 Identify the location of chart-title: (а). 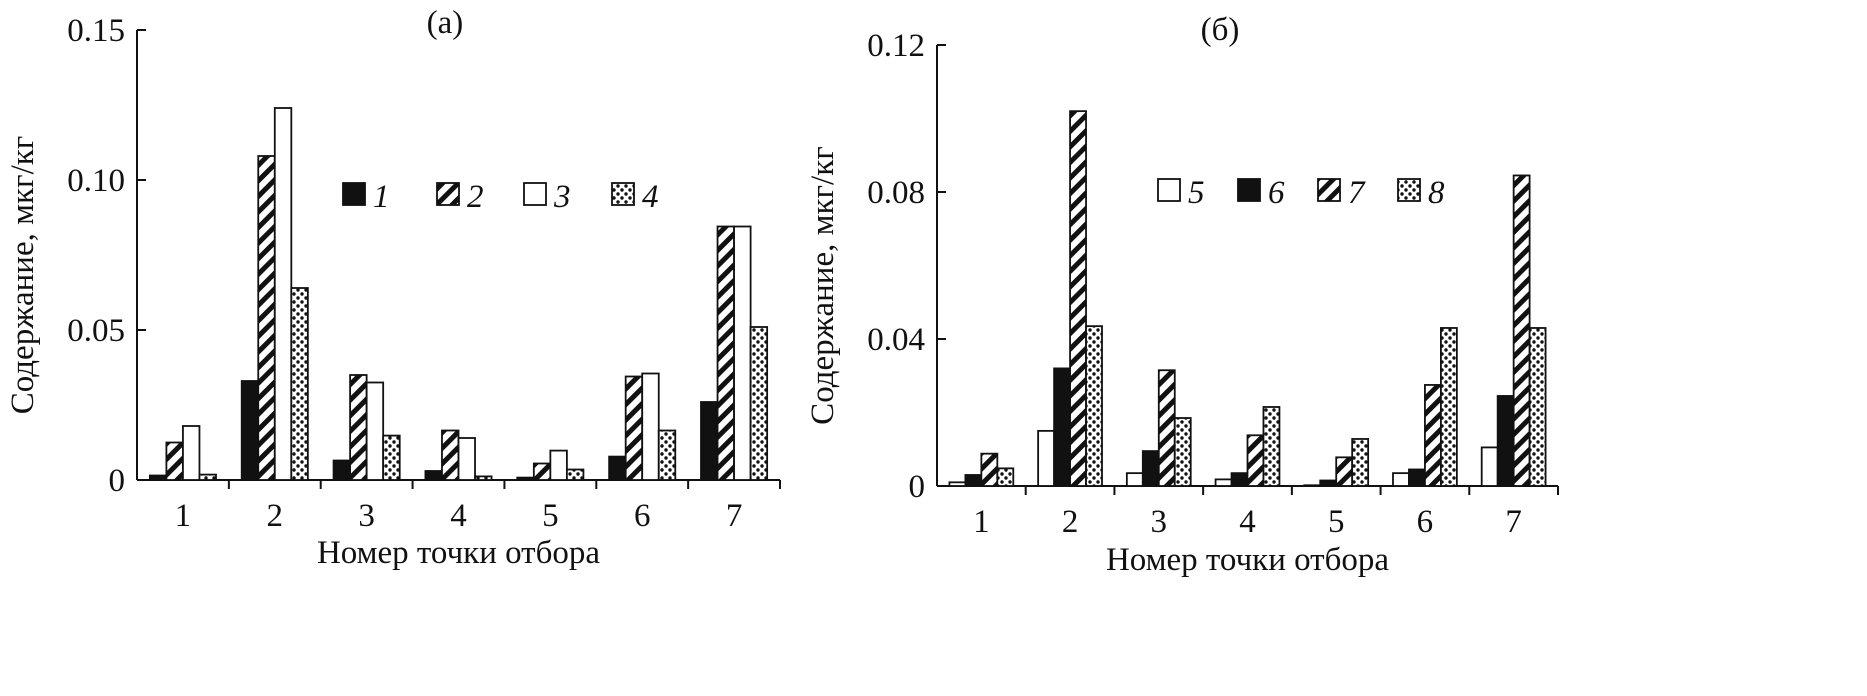
(445, 23).